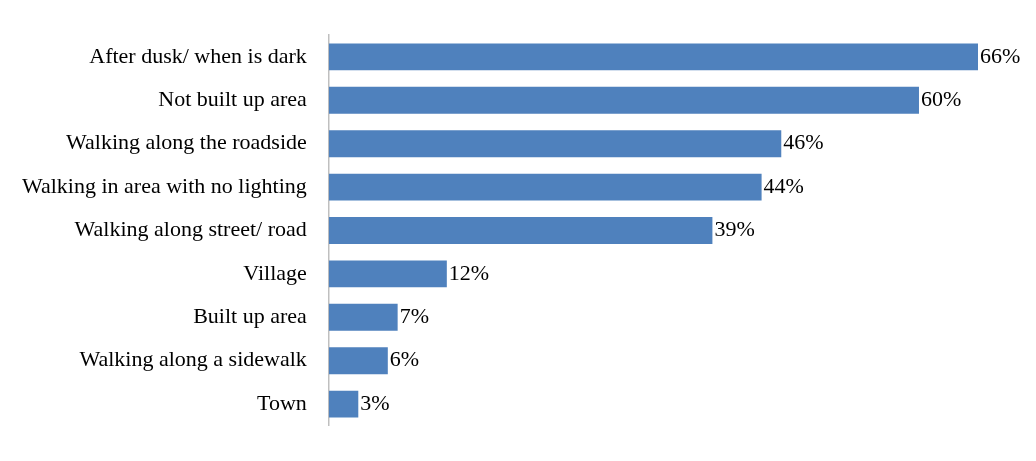 This screenshot has width=1036, height=461. What do you see at coordinates (164, 185) in the screenshot?
I see `y-tick-label: Walking in area with no lighting` at bounding box center [164, 185].